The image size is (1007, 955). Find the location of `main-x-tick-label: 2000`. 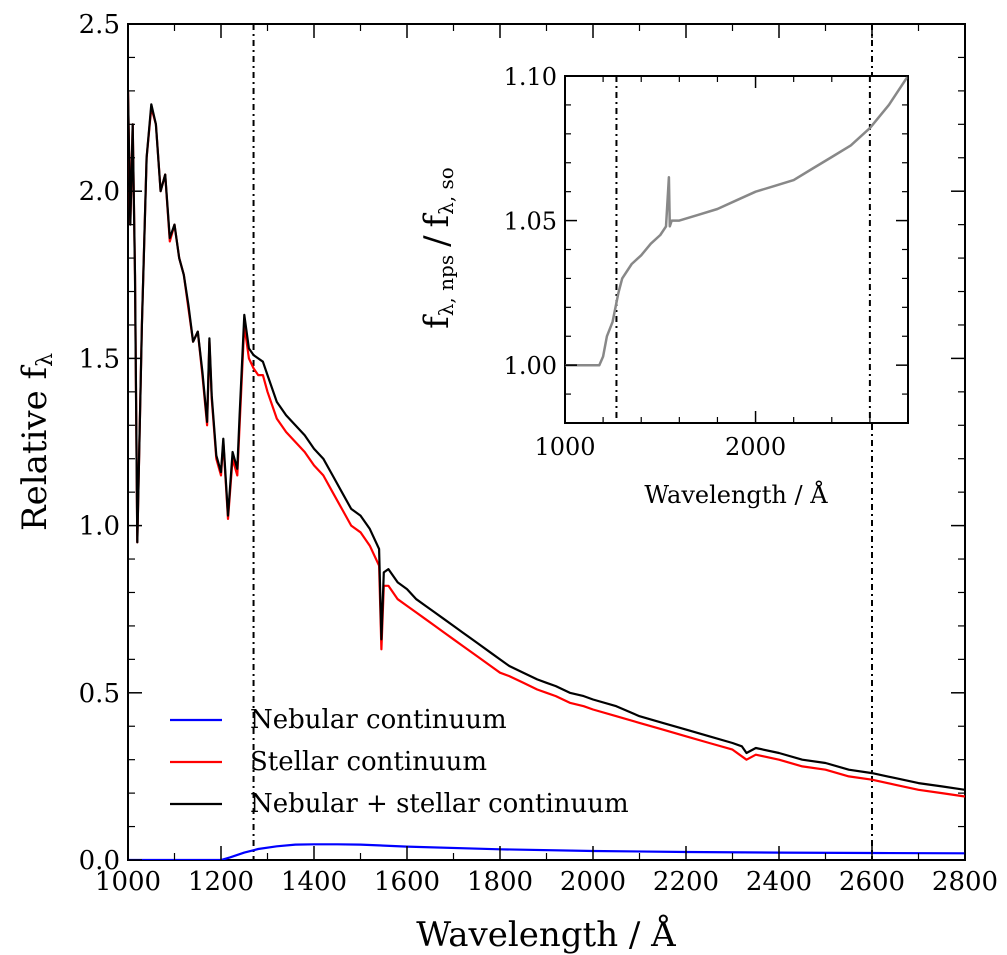

main-x-tick-label: 2000 is located at coordinates (593, 882).